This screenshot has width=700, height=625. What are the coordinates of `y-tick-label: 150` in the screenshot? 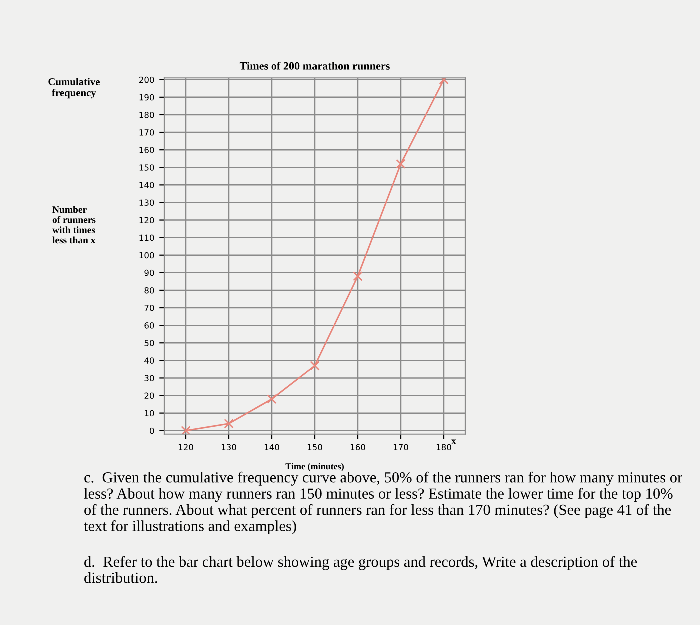 It's located at (147, 167).